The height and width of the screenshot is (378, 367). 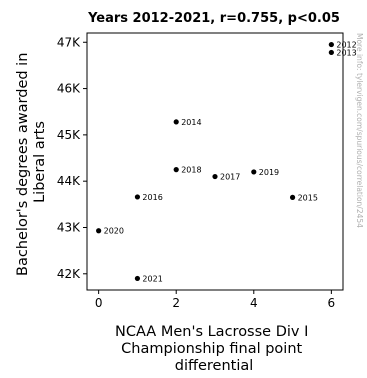 I want to click on x-axis-title-line-2: Championship final point, so click(x=211, y=349).